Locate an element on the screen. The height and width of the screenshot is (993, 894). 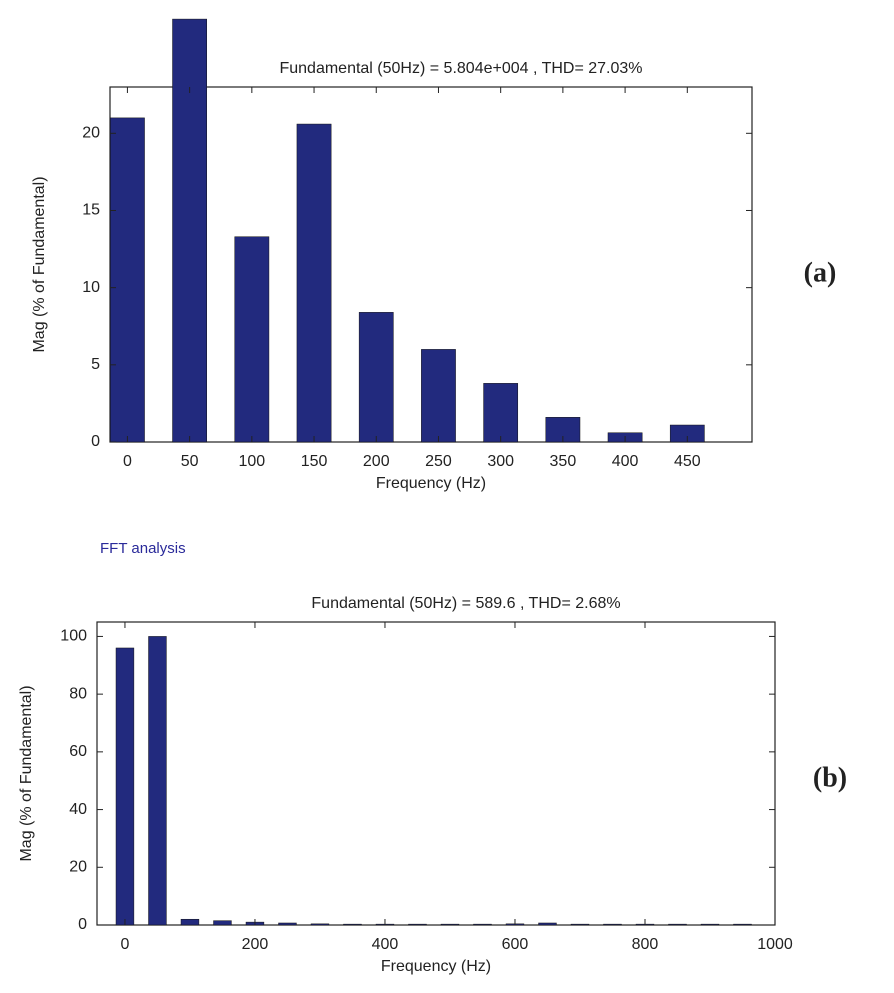
y-tick-label: 60 is located at coordinates (78, 751).